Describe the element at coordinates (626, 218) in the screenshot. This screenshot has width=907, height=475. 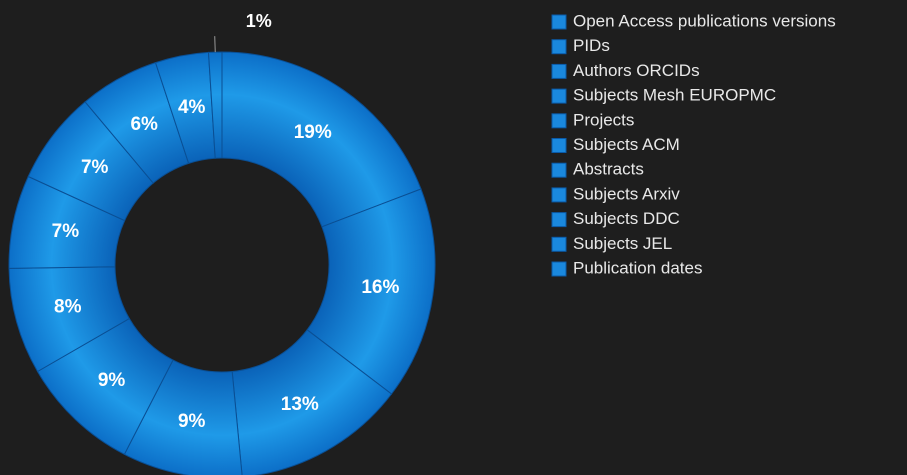
I see `legend-label: Subjects DDC` at that location.